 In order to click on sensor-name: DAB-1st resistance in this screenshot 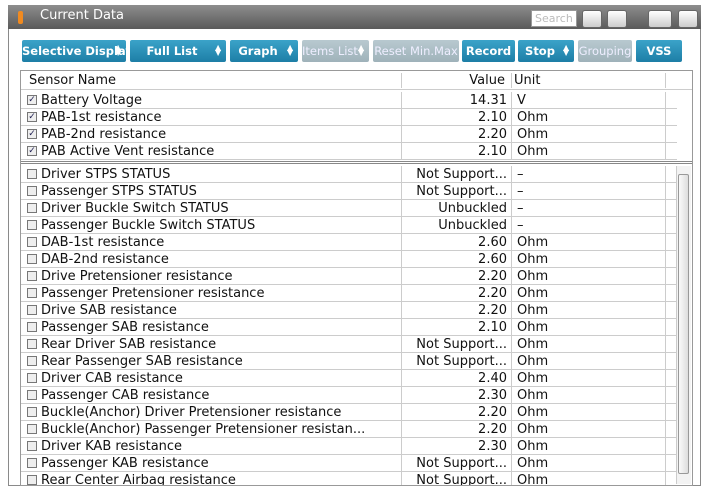, I will do `click(103, 242)`.